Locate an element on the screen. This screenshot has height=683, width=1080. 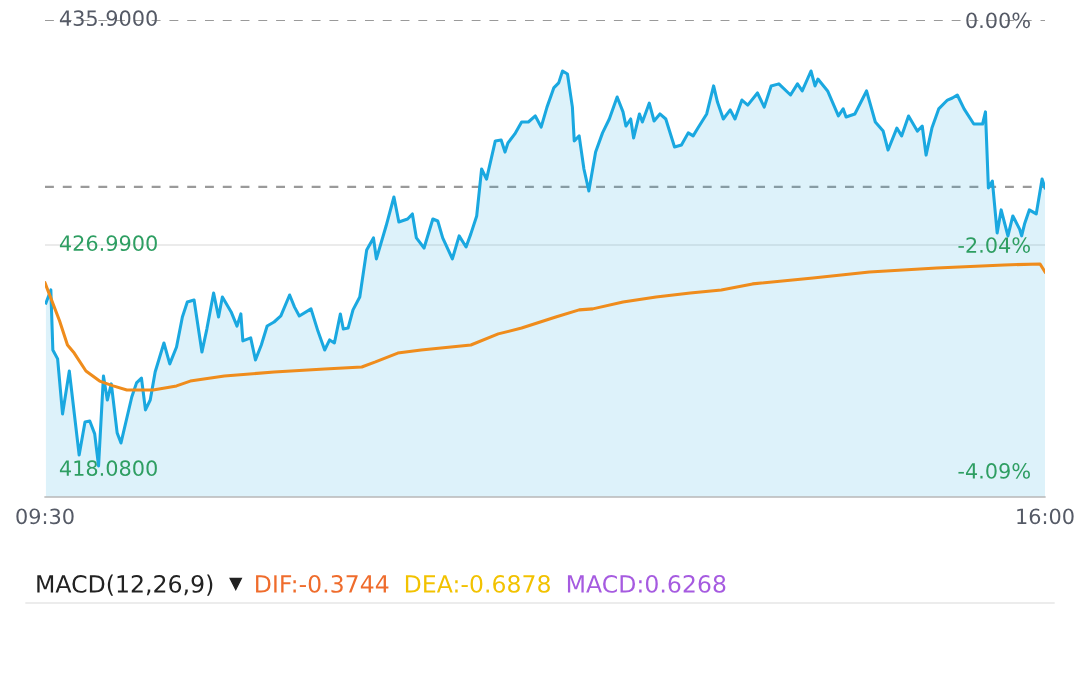
x-tick-label: 16:00 is located at coordinates (1045, 516).